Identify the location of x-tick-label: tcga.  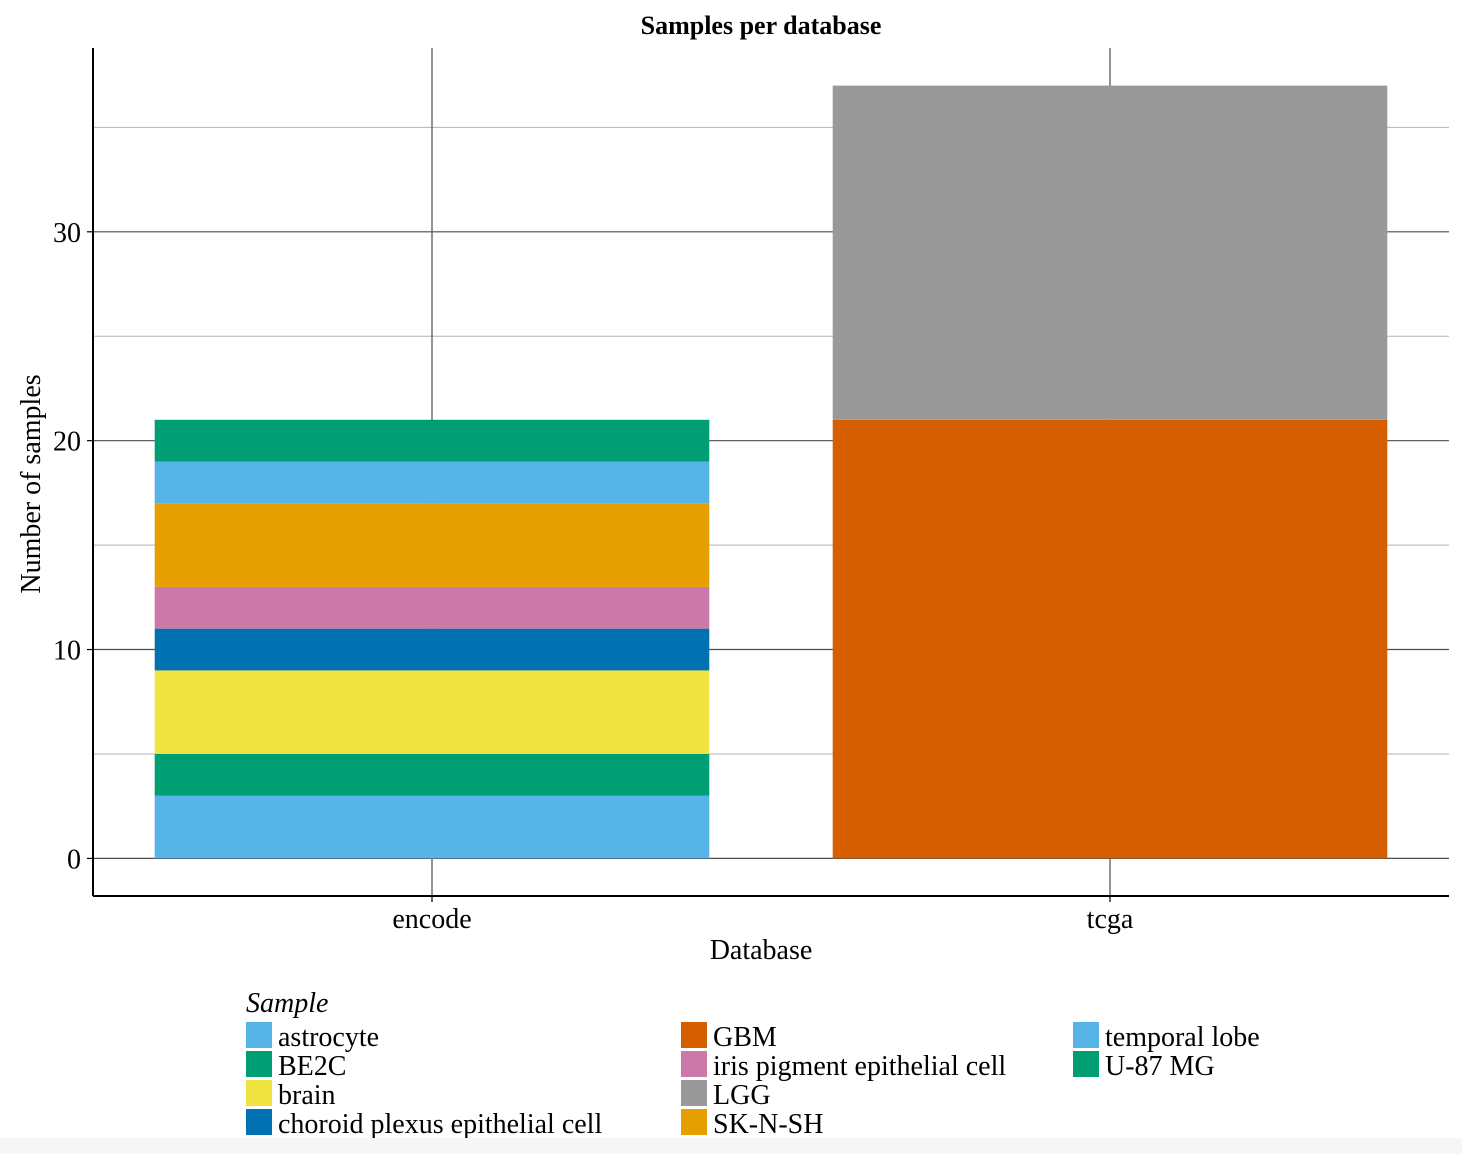
(1110, 919).